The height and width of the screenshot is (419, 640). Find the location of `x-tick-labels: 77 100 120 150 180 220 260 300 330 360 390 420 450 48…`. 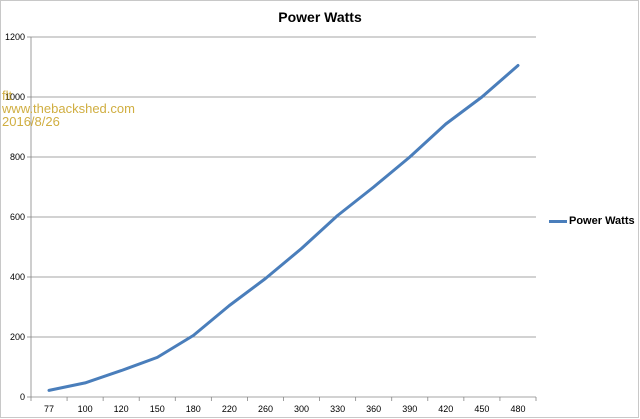

x-tick-labels: 77 100 120 150 180 220 260 300 330 360 390 420 450 48… is located at coordinates (284, 409).